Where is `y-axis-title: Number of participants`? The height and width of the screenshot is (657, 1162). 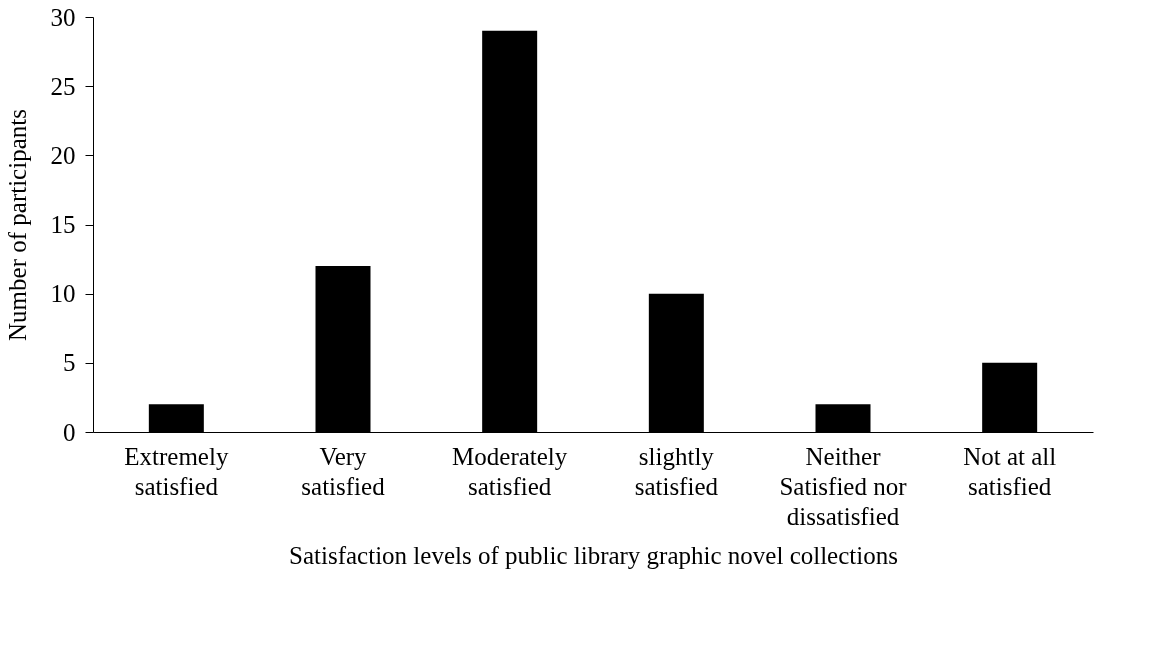 y-axis-title: Number of participants is located at coordinates (17, 225).